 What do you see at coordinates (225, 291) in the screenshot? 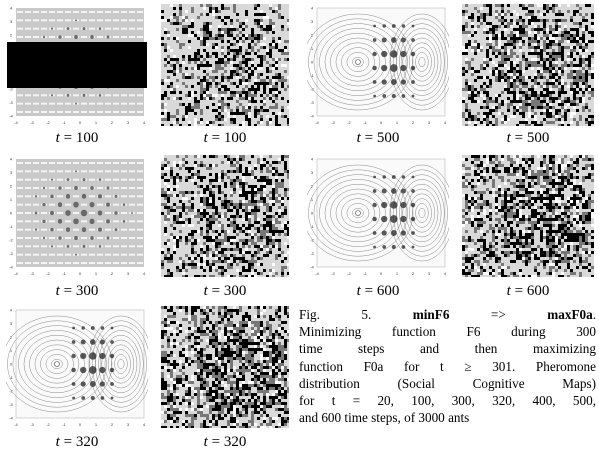
I see `panel-label: t = 300` at bounding box center [225, 291].